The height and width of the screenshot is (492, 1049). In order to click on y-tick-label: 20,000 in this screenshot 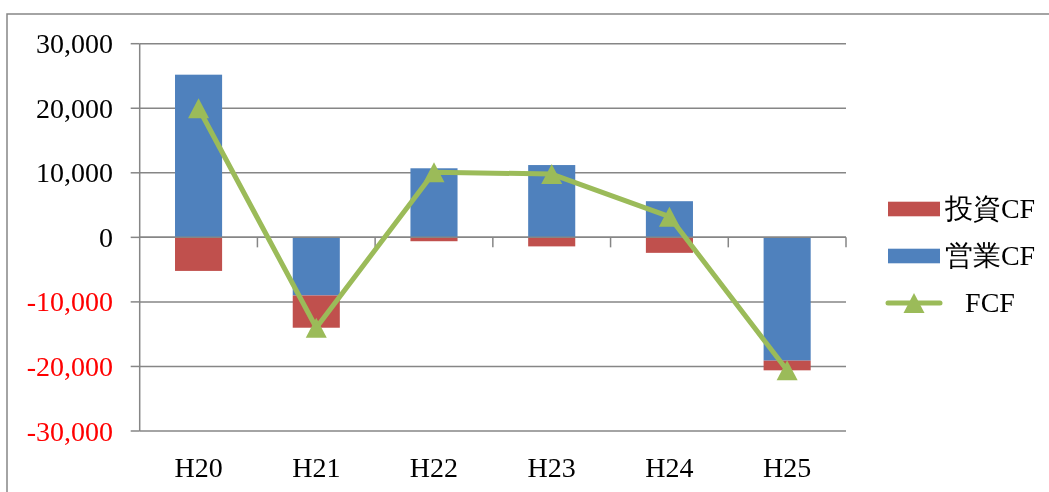, I will do `click(74, 108)`.